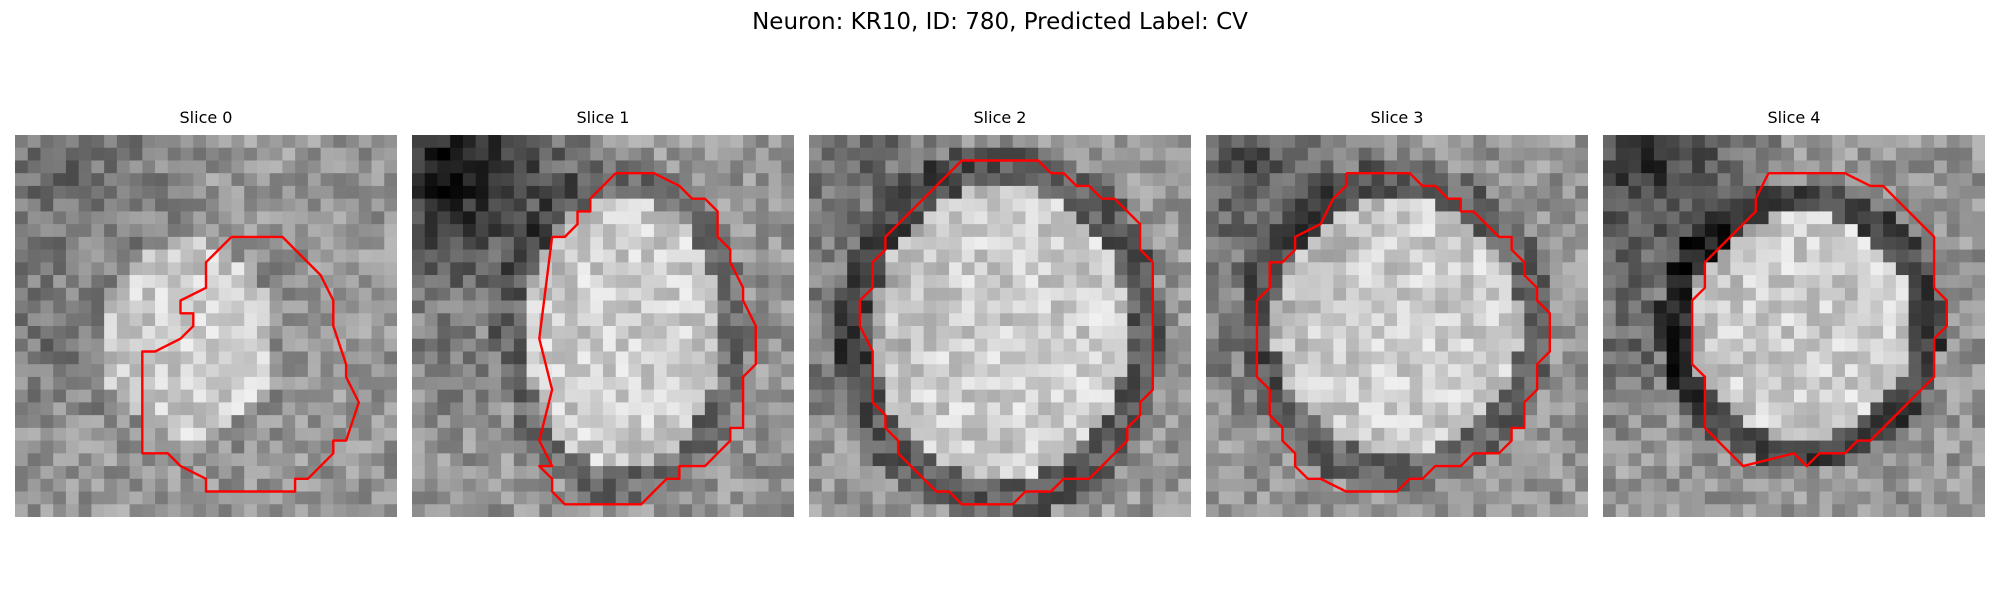 The width and height of the screenshot is (2000, 600). Describe the element at coordinates (1397, 117) in the screenshot. I see `slice-title-3: Slice 3` at that location.